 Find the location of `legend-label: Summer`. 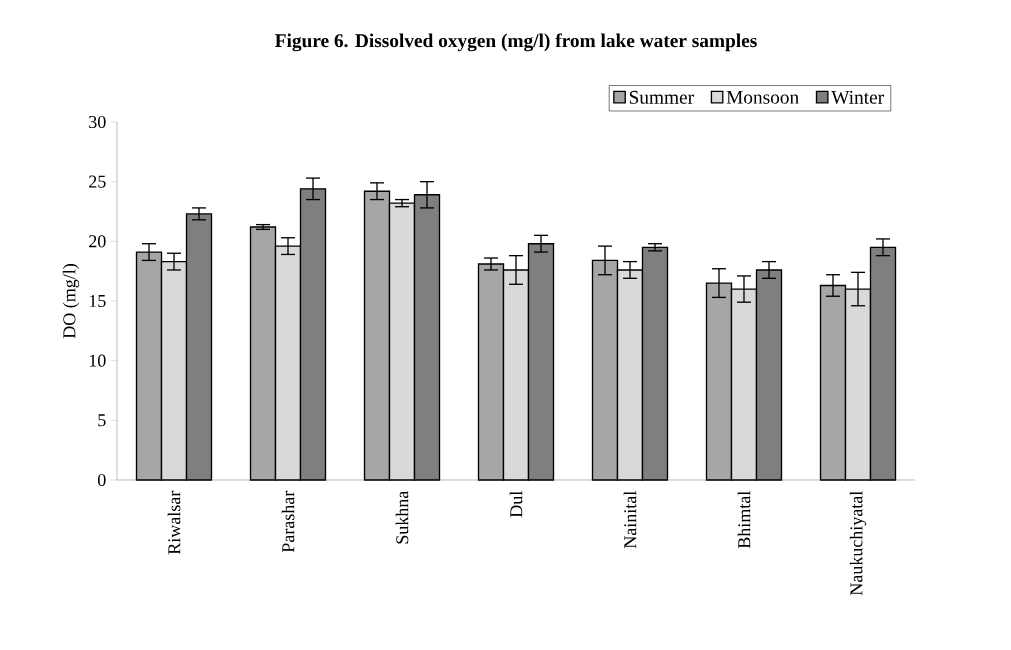

legend-label: Summer is located at coordinates (661, 97).